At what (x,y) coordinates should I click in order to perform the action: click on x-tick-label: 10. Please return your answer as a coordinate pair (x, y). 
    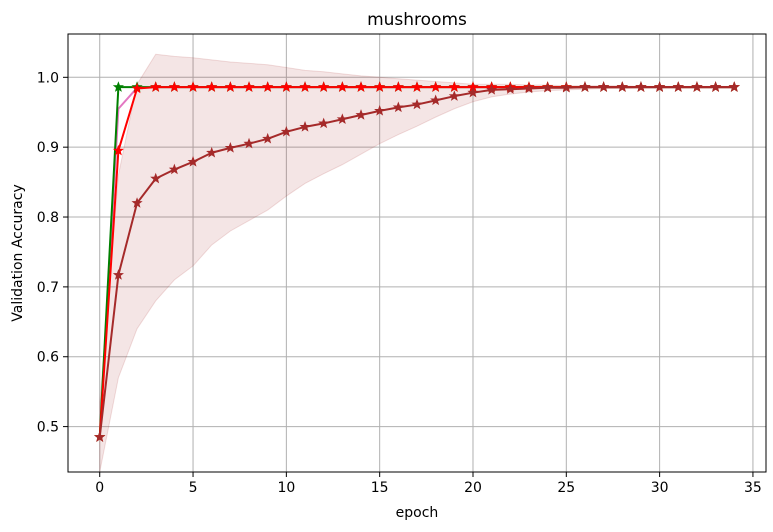
    Looking at the image, I should click on (286, 488).